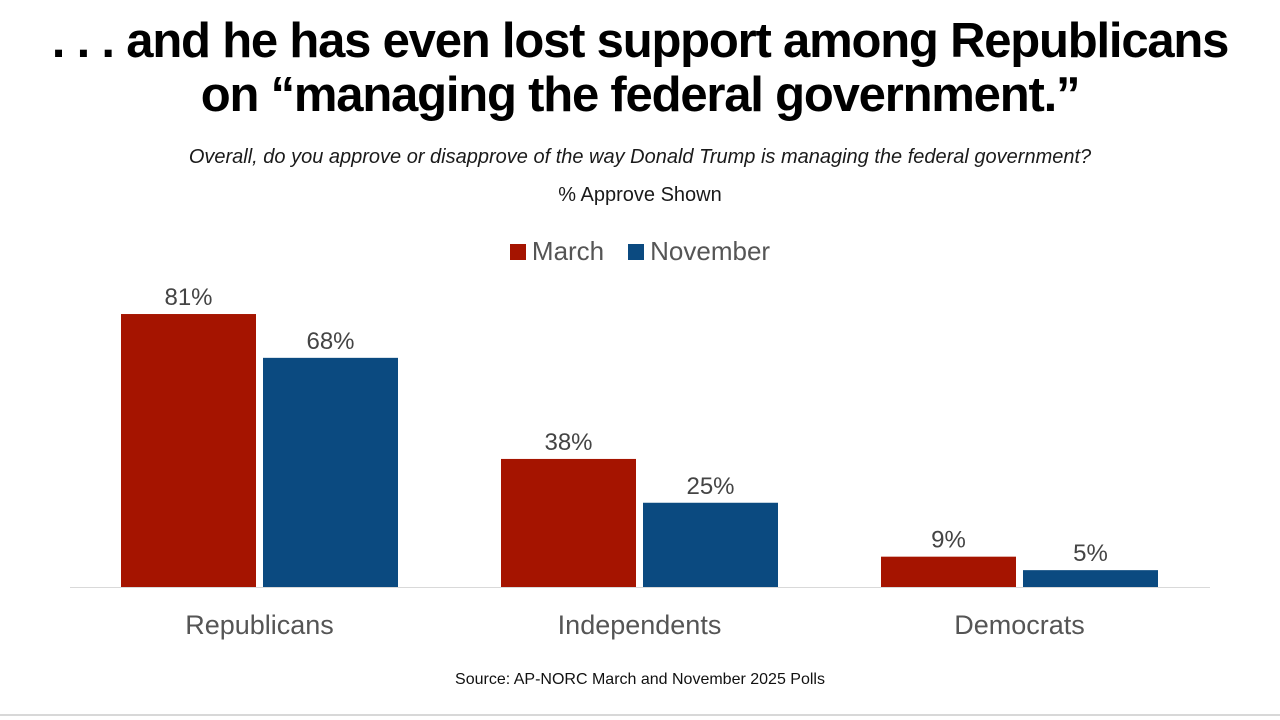 Image resolution: width=1280 pixels, height=720 pixels. What do you see at coordinates (636, 251) in the screenshot?
I see `legend-swatch-november` at bounding box center [636, 251].